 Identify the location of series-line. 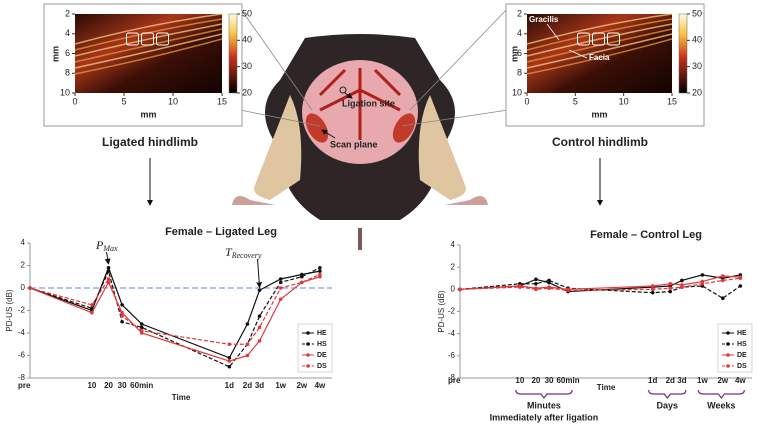
(600, 283).